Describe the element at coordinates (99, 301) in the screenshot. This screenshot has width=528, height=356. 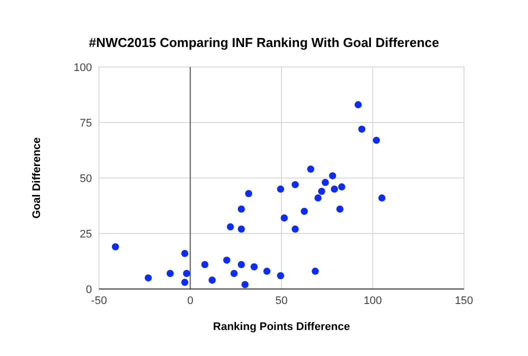
I see `x-tick-label: -50` at that location.